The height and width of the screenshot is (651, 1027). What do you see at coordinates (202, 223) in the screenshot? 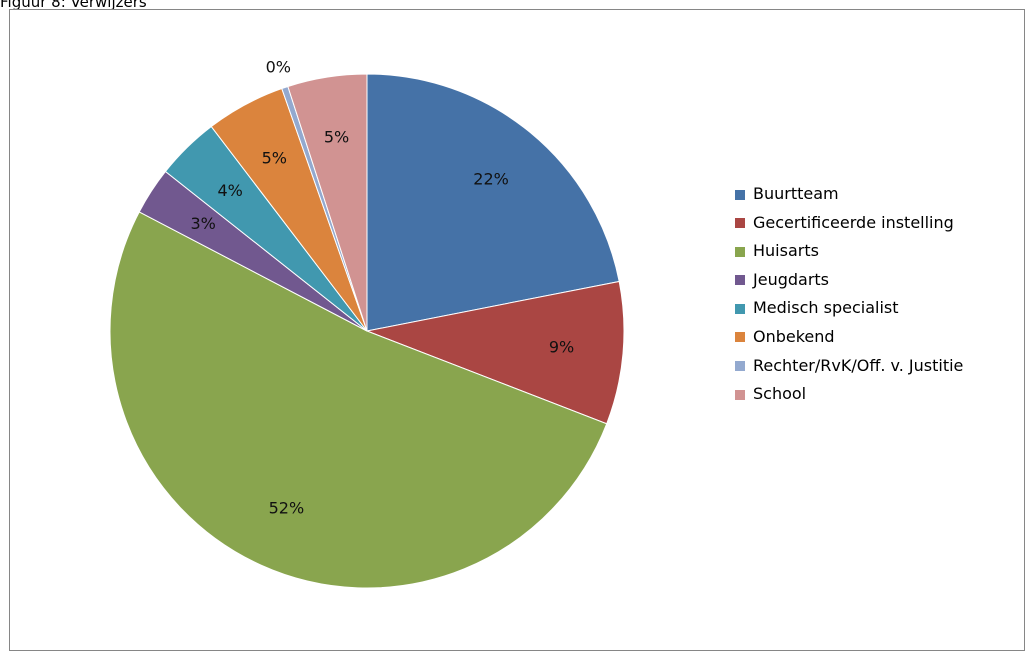
I see `data-label-jeugdarts: 3%` at bounding box center [202, 223].